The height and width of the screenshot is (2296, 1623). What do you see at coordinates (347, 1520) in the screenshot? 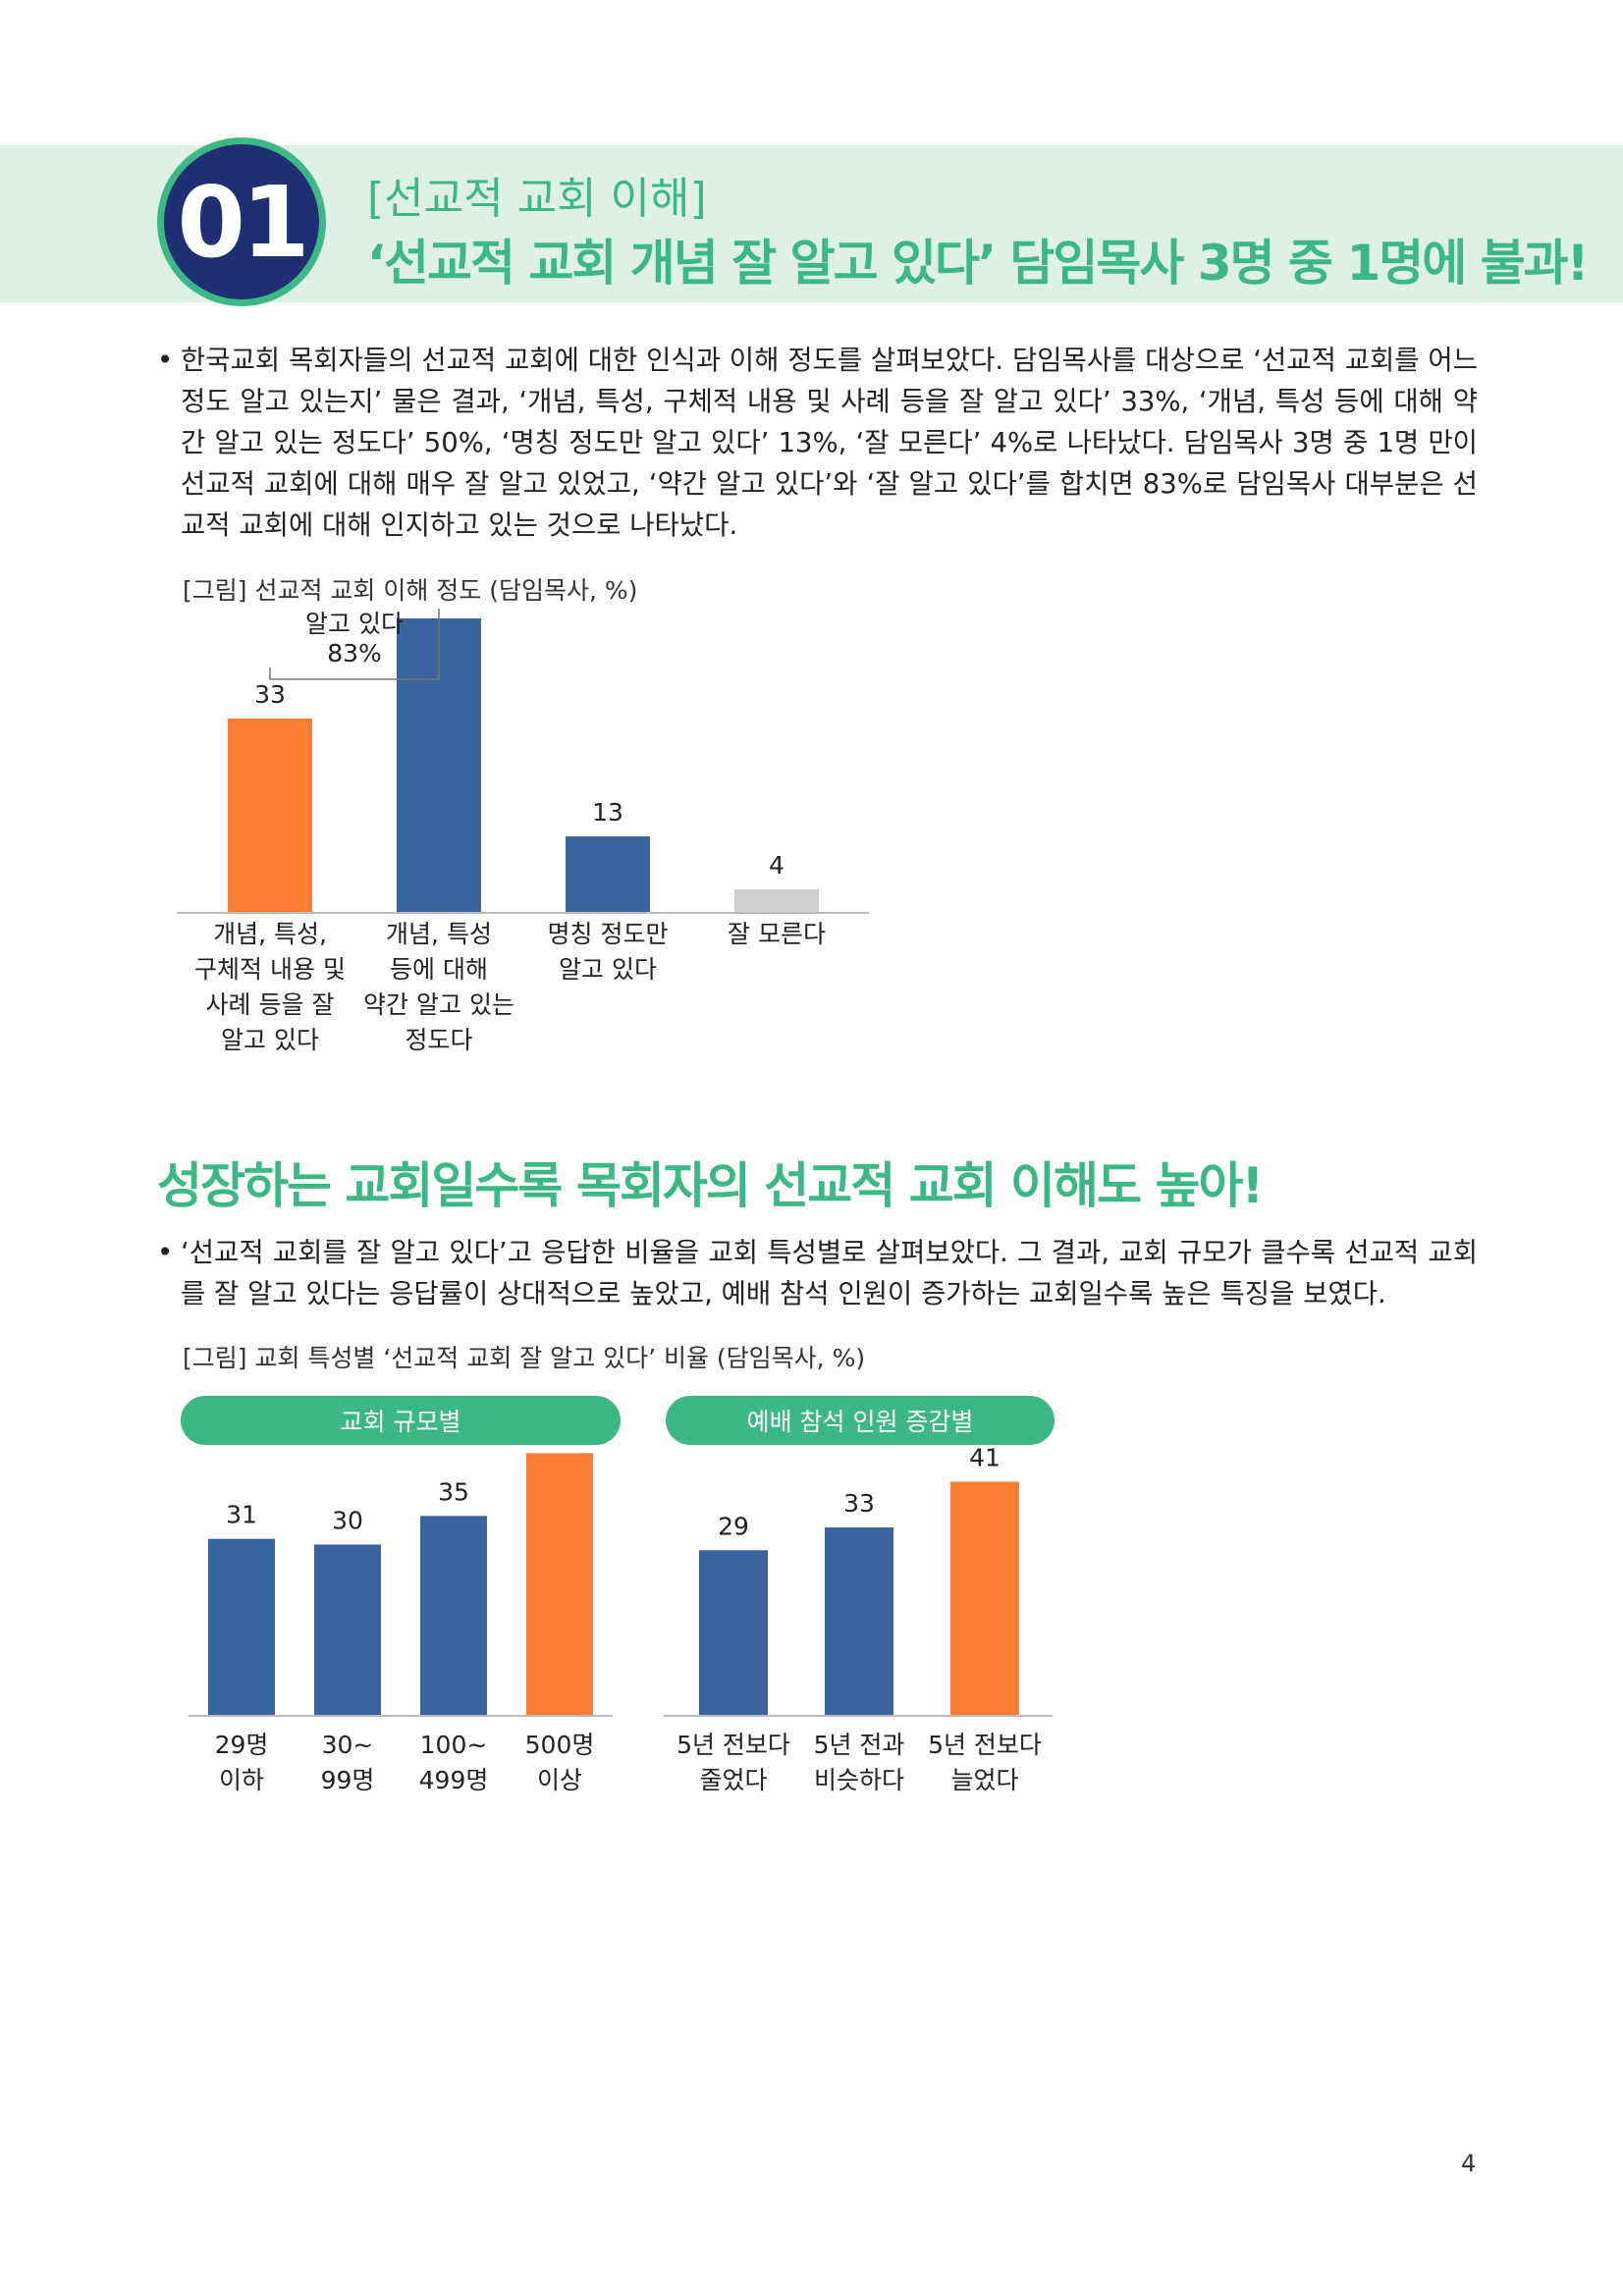
I see `data-label: 30` at bounding box center [347, 1520].